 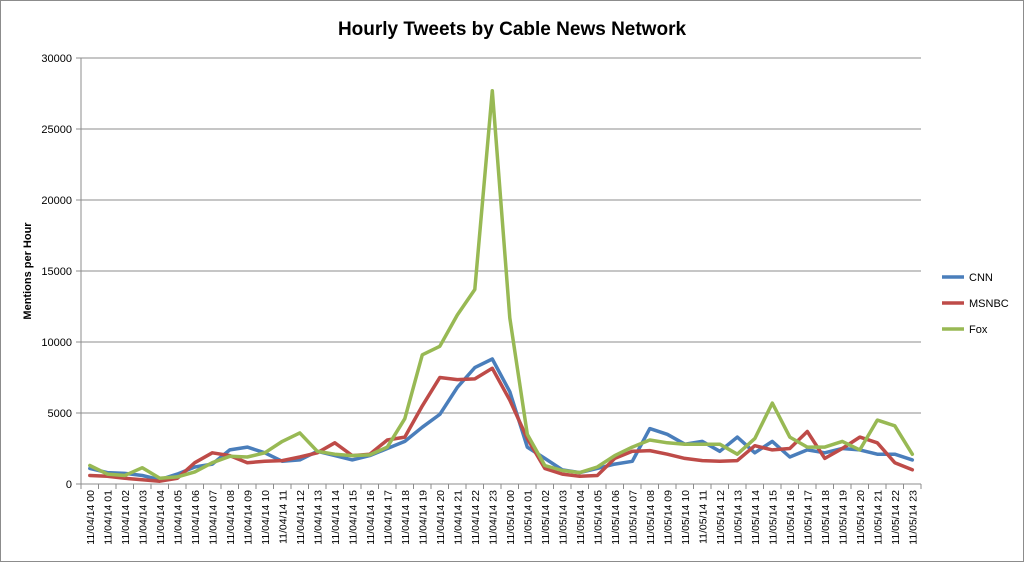 I want to click on x-tick-label: 11/05/14 04, so click(x=581, y=517).